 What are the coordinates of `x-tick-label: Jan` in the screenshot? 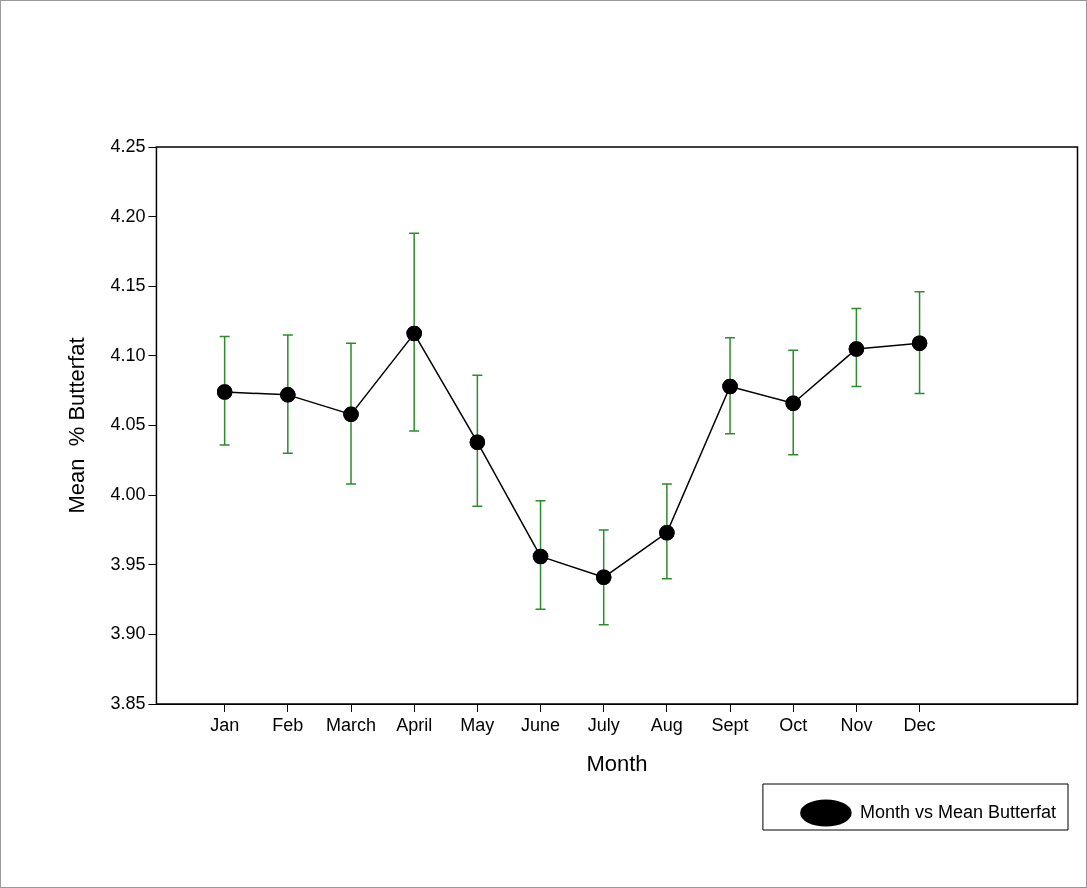 It's located at (225, 724).